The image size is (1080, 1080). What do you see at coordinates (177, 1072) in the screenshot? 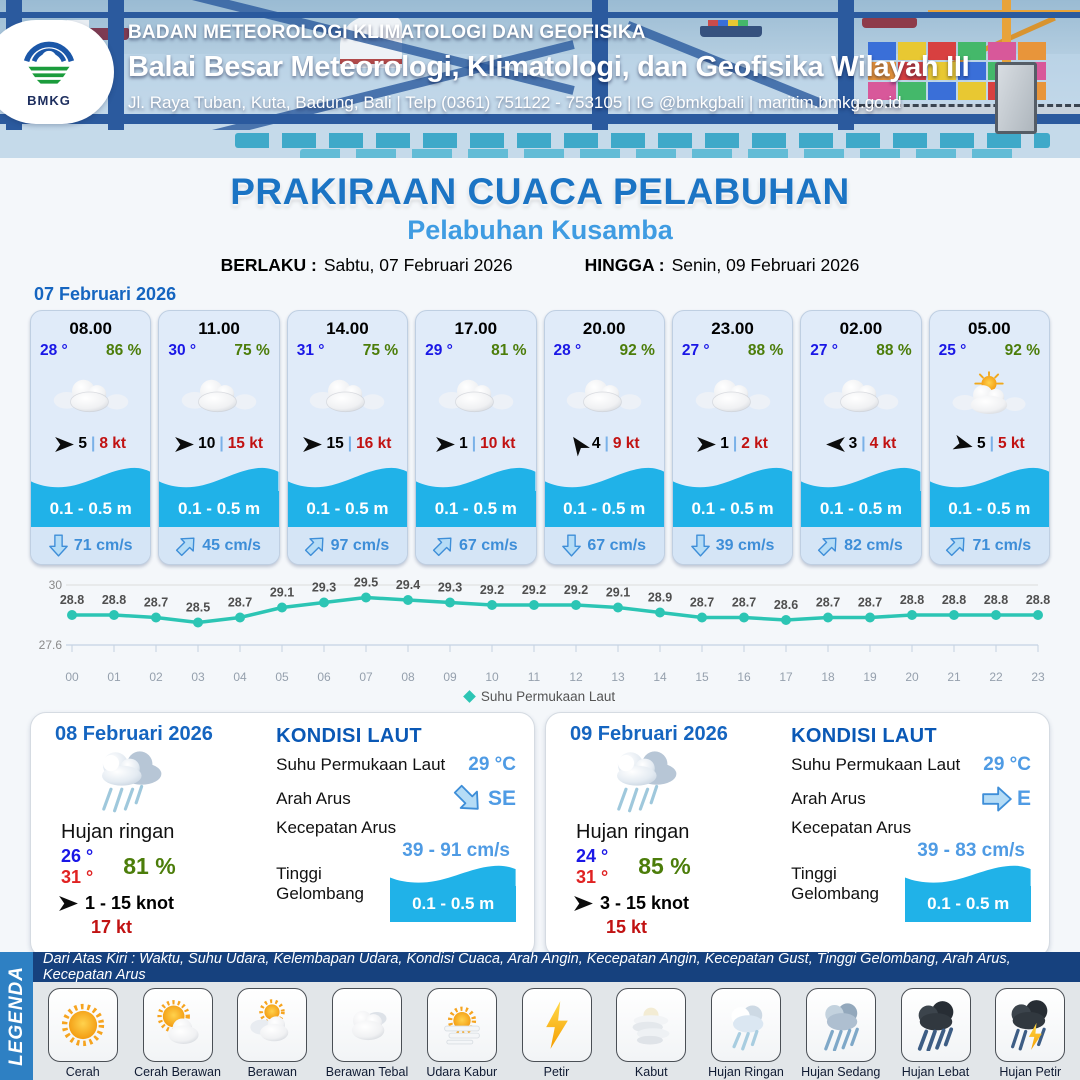
I see `legend-item-label: Cerah Berawan` at bounding box center [177, 1072].